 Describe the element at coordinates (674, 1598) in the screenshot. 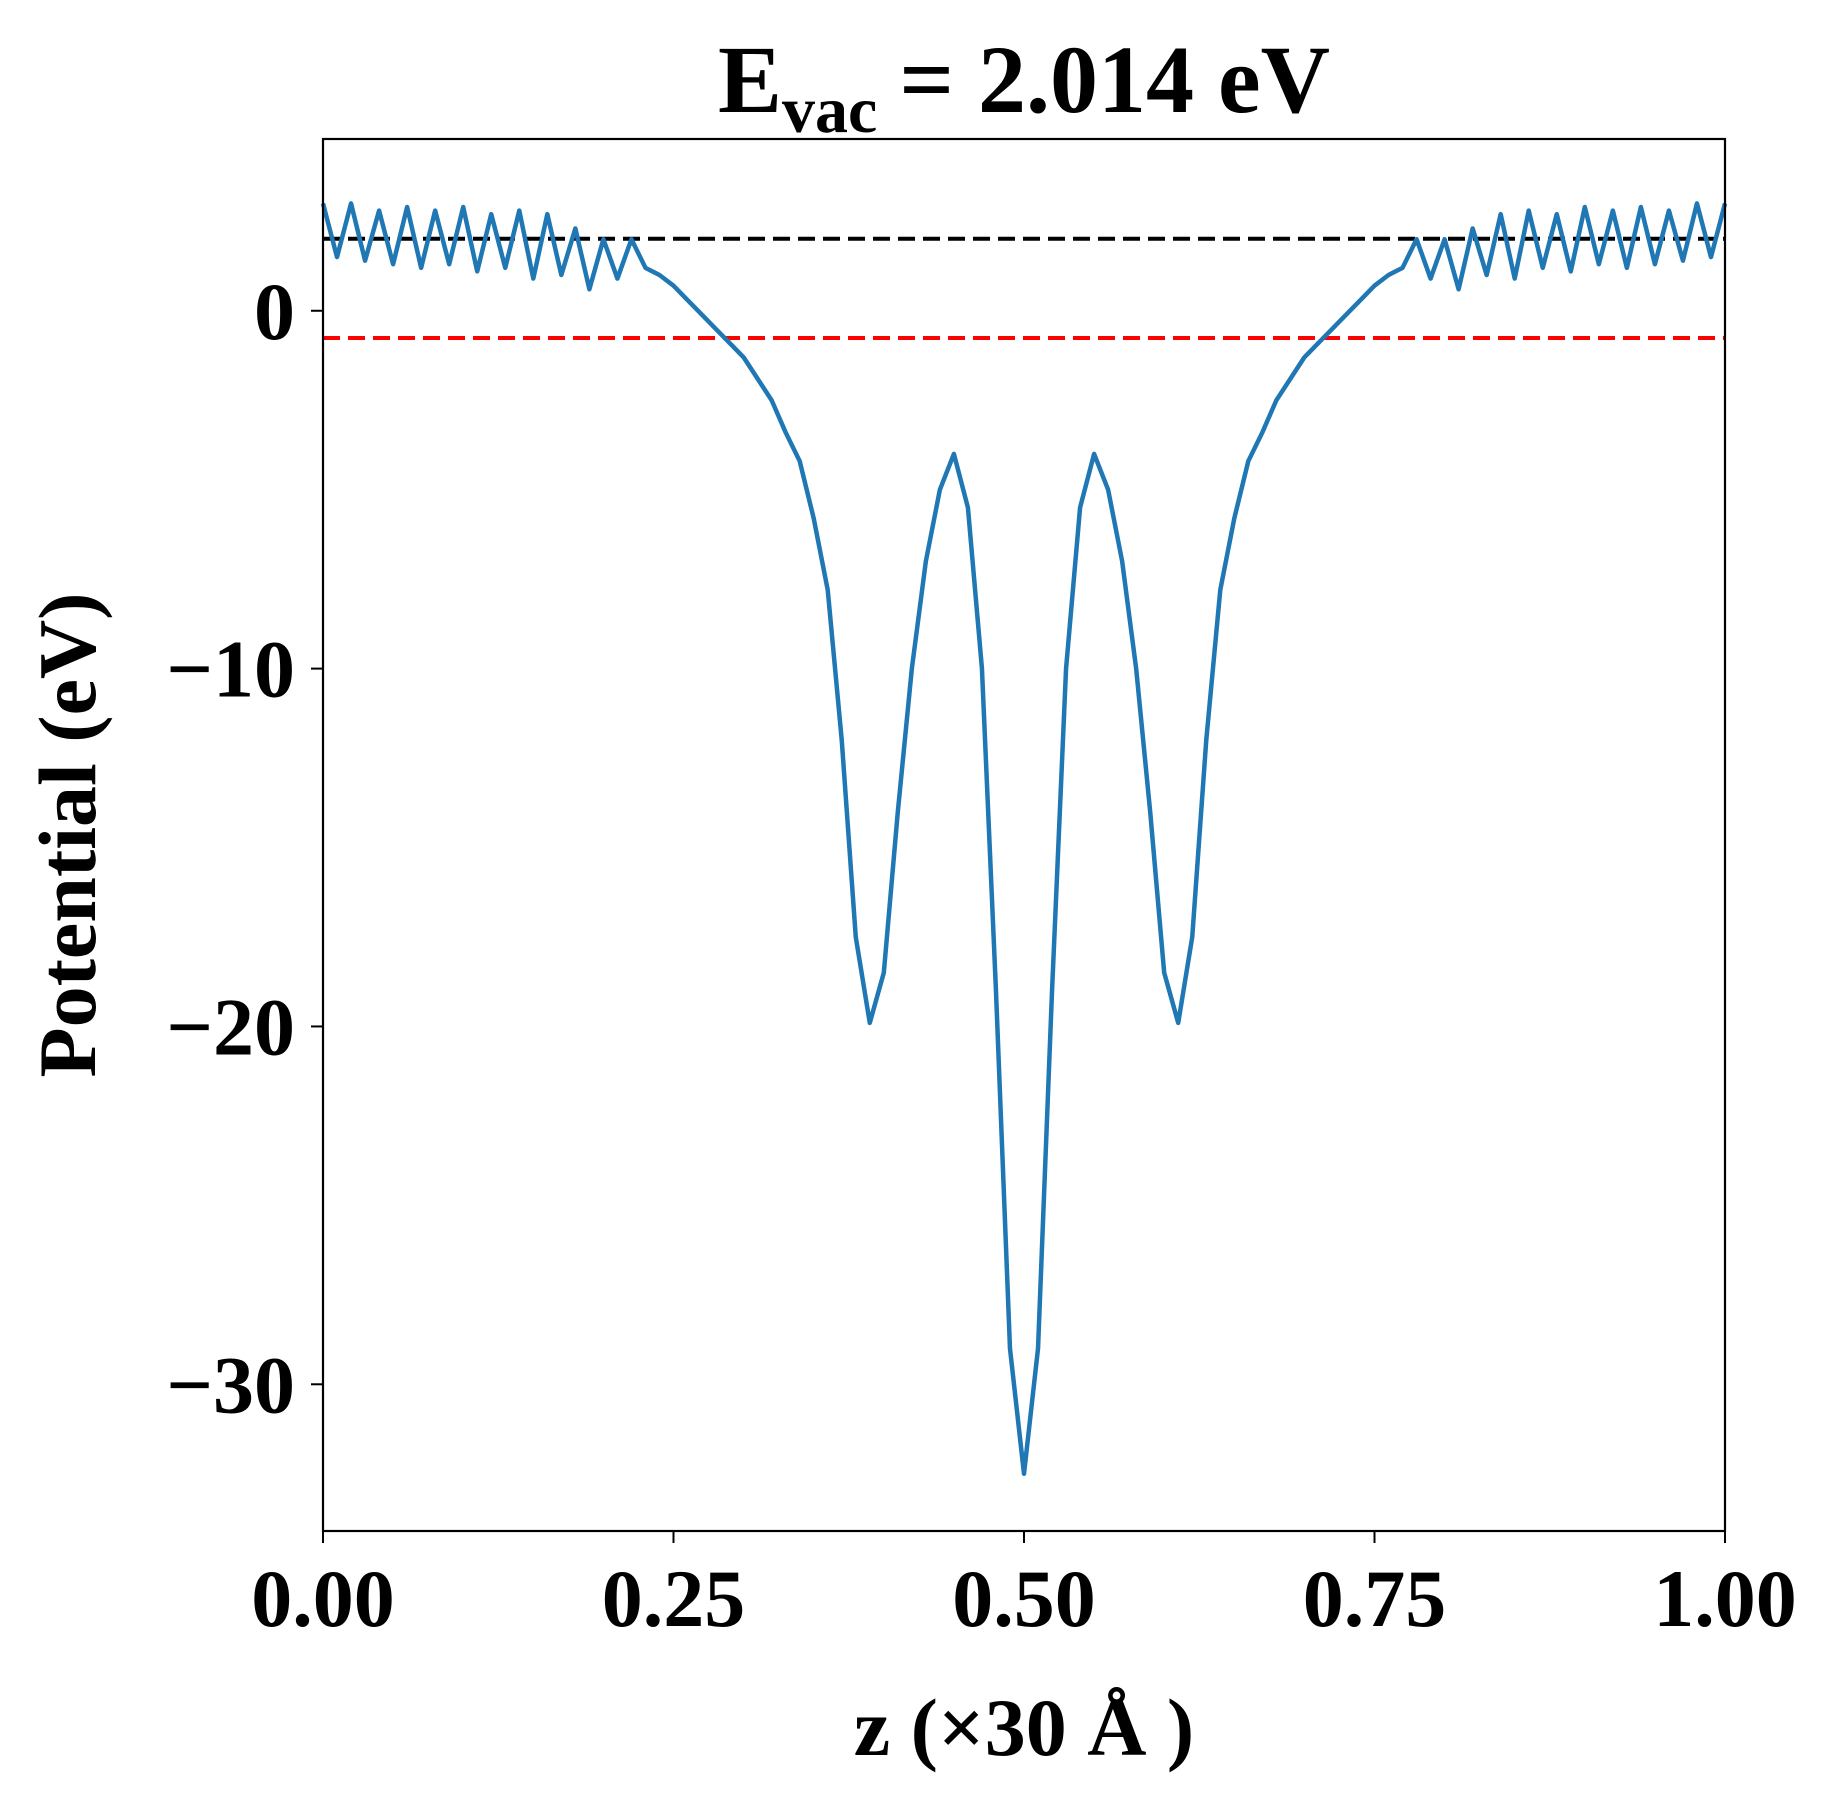

I see `x-tick-label: 0.25` at that location.